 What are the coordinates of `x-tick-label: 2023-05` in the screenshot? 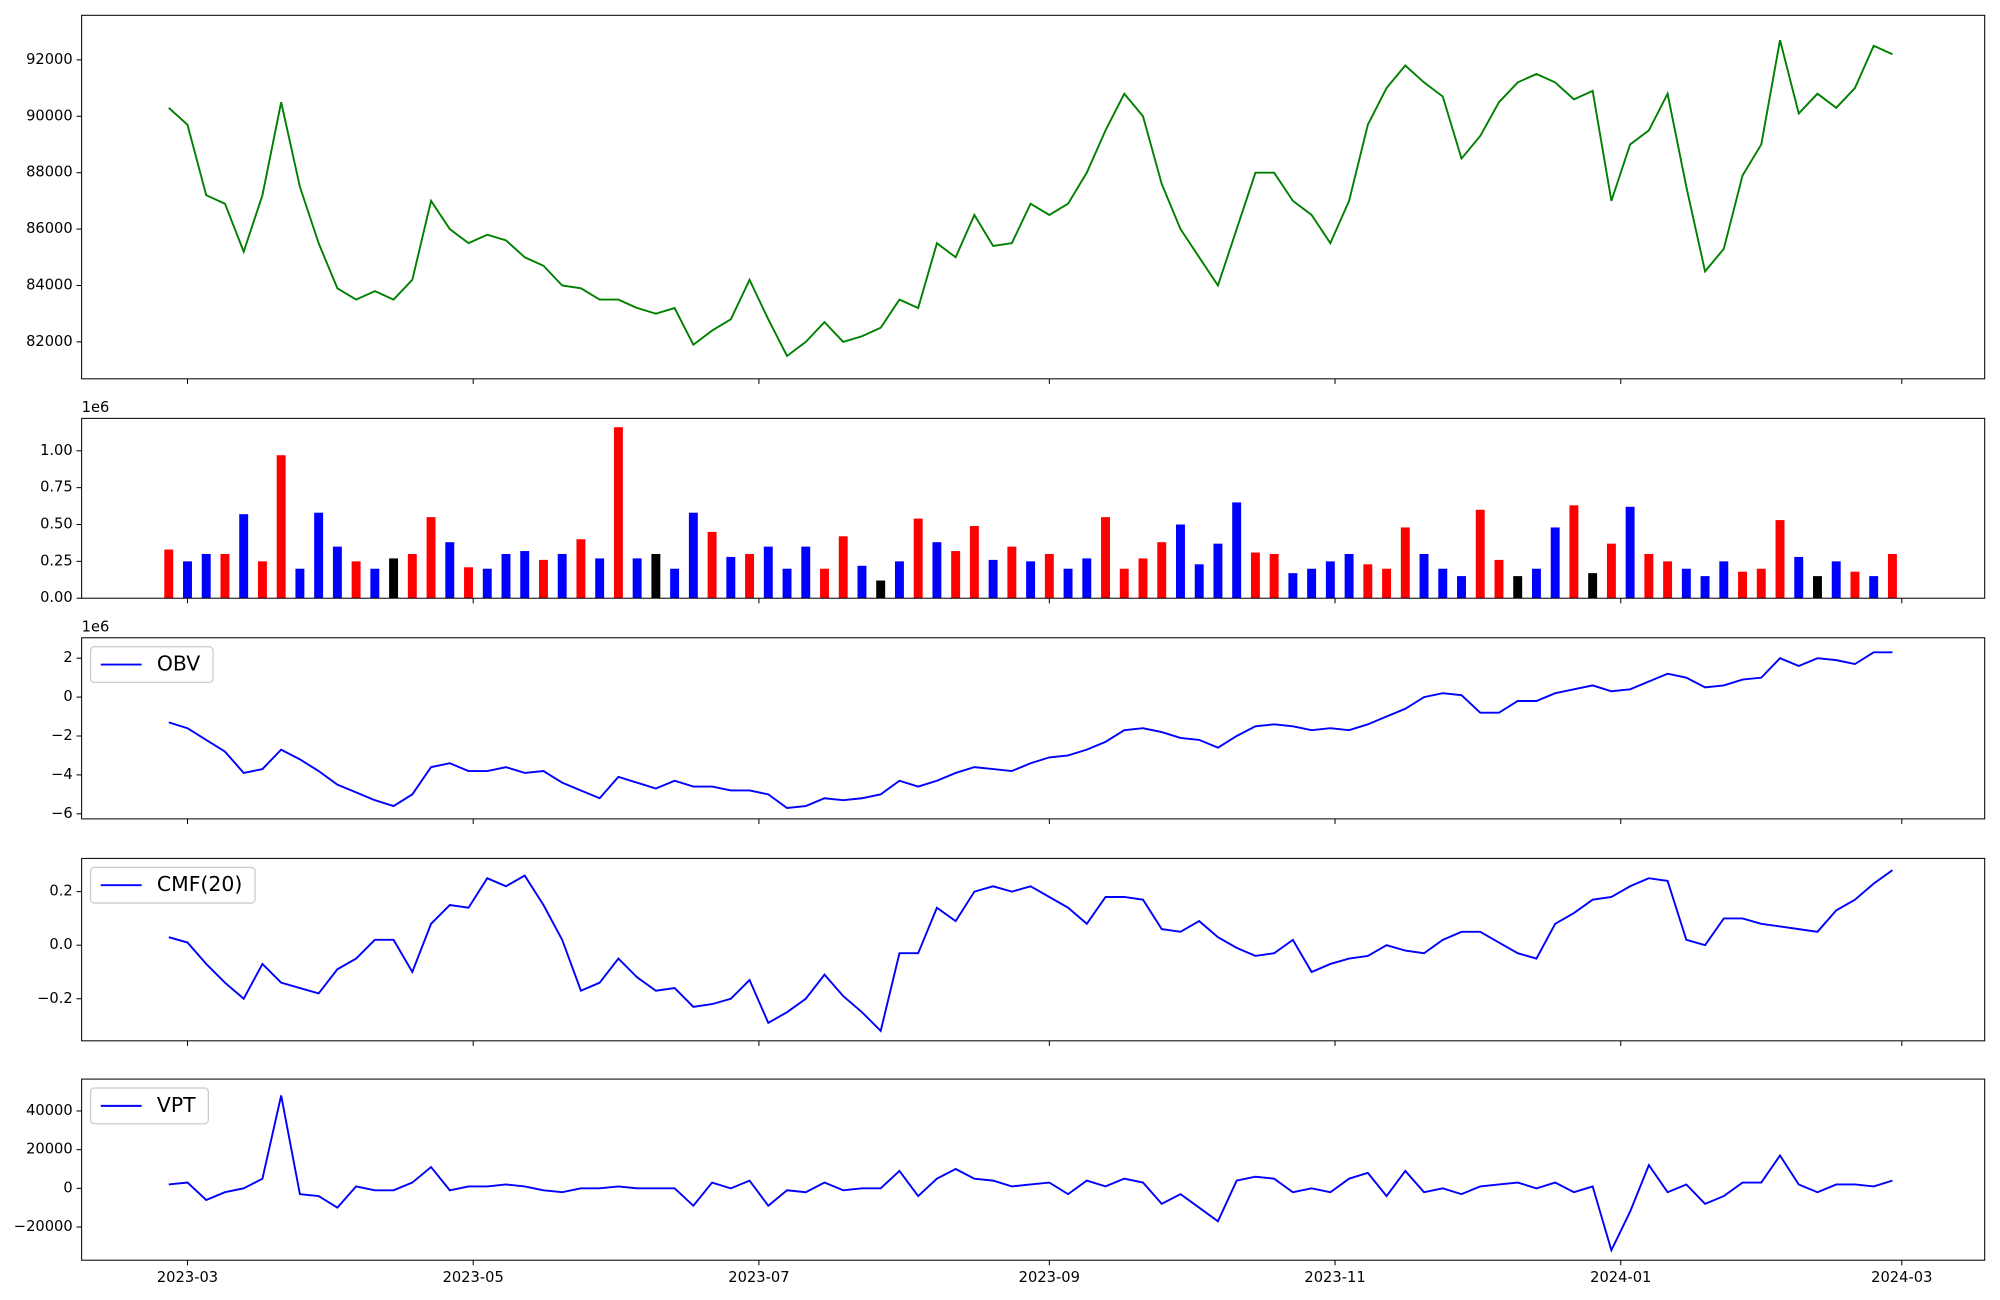 It's located at (473, 1277).